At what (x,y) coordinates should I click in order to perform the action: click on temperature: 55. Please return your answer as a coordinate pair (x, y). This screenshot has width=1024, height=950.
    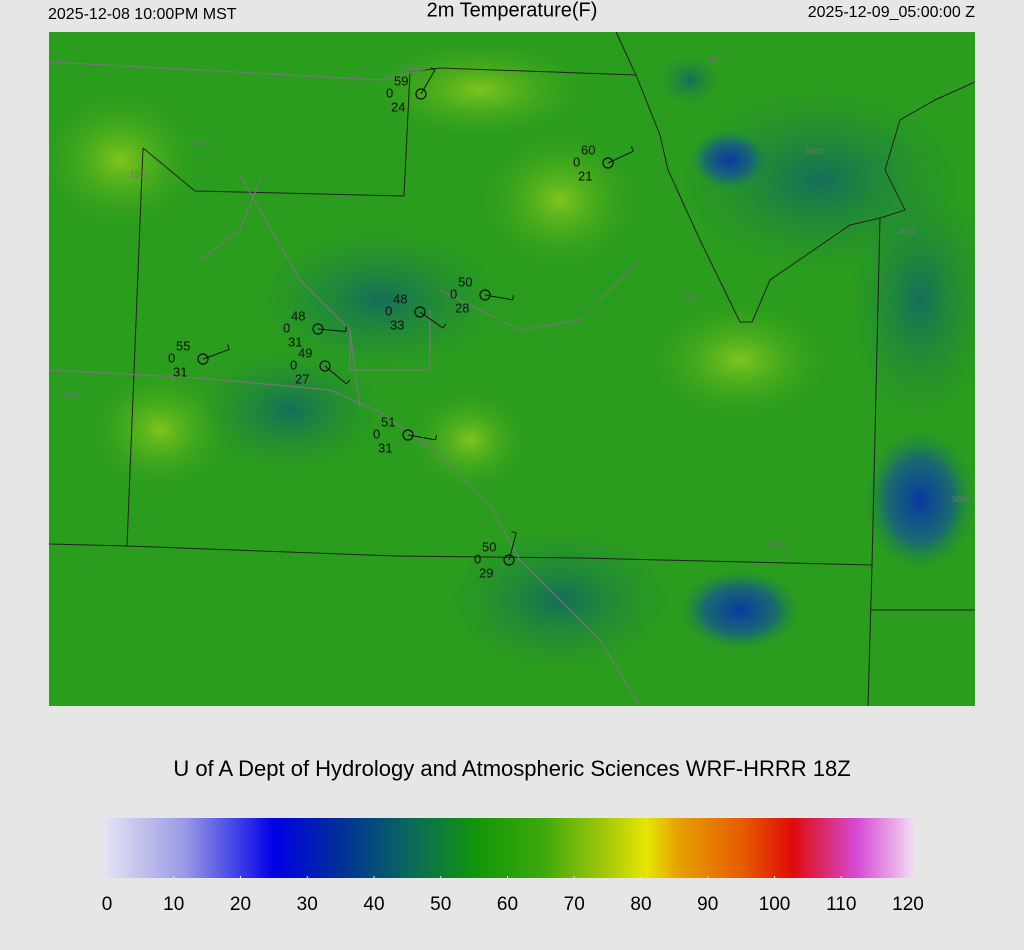
    Looking at the image, I should click on (183, 345).